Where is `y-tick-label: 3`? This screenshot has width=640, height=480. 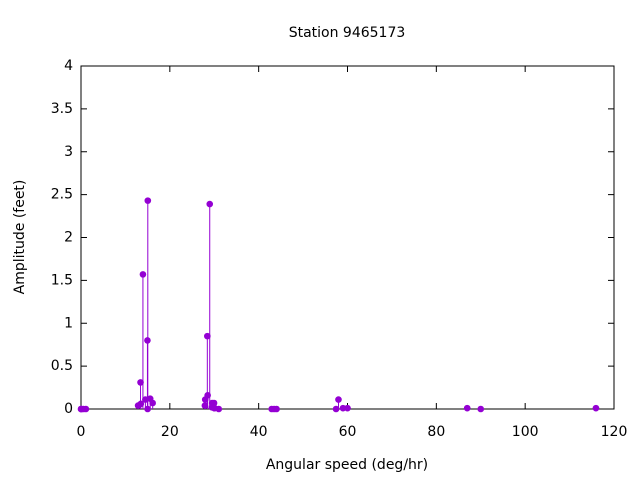
y-tick-label: 3 is located at coordinates (68, 152).